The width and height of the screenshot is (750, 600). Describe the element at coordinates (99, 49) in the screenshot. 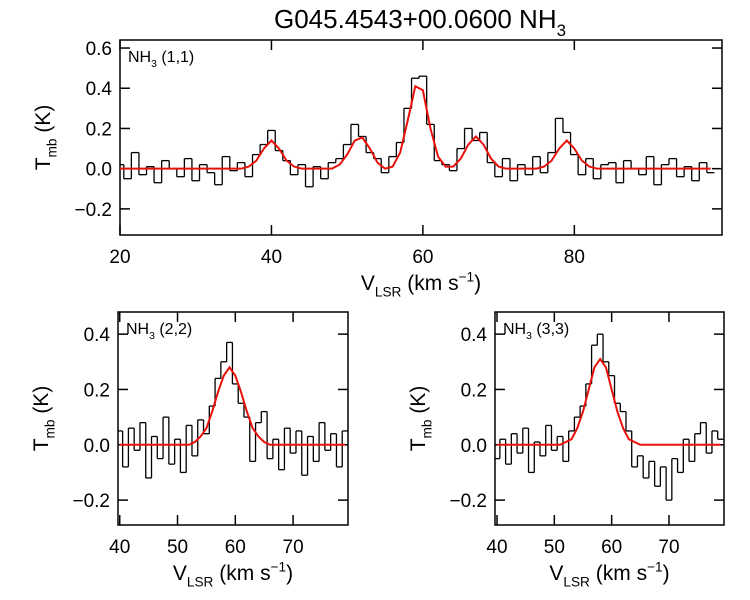

I see `y-tick-label: 0.6` at that location.